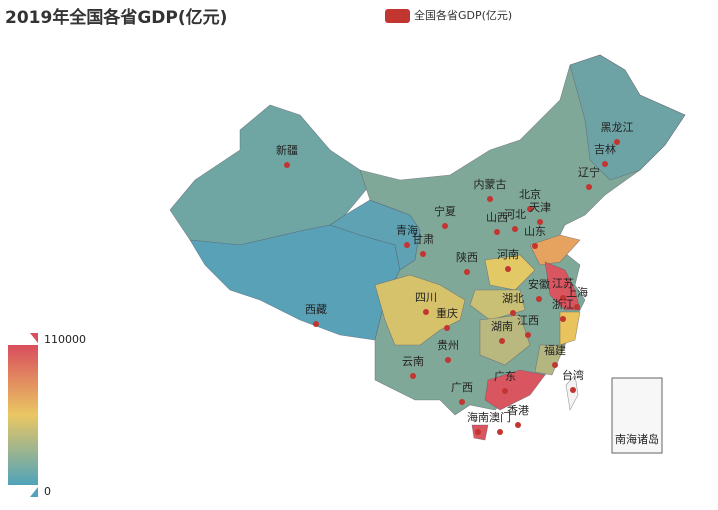 This screenshot has width=718, height=510. Describe the element at coordinates (490, 184) in the screenshot. I see `province-label: 内蒙古` at that location.